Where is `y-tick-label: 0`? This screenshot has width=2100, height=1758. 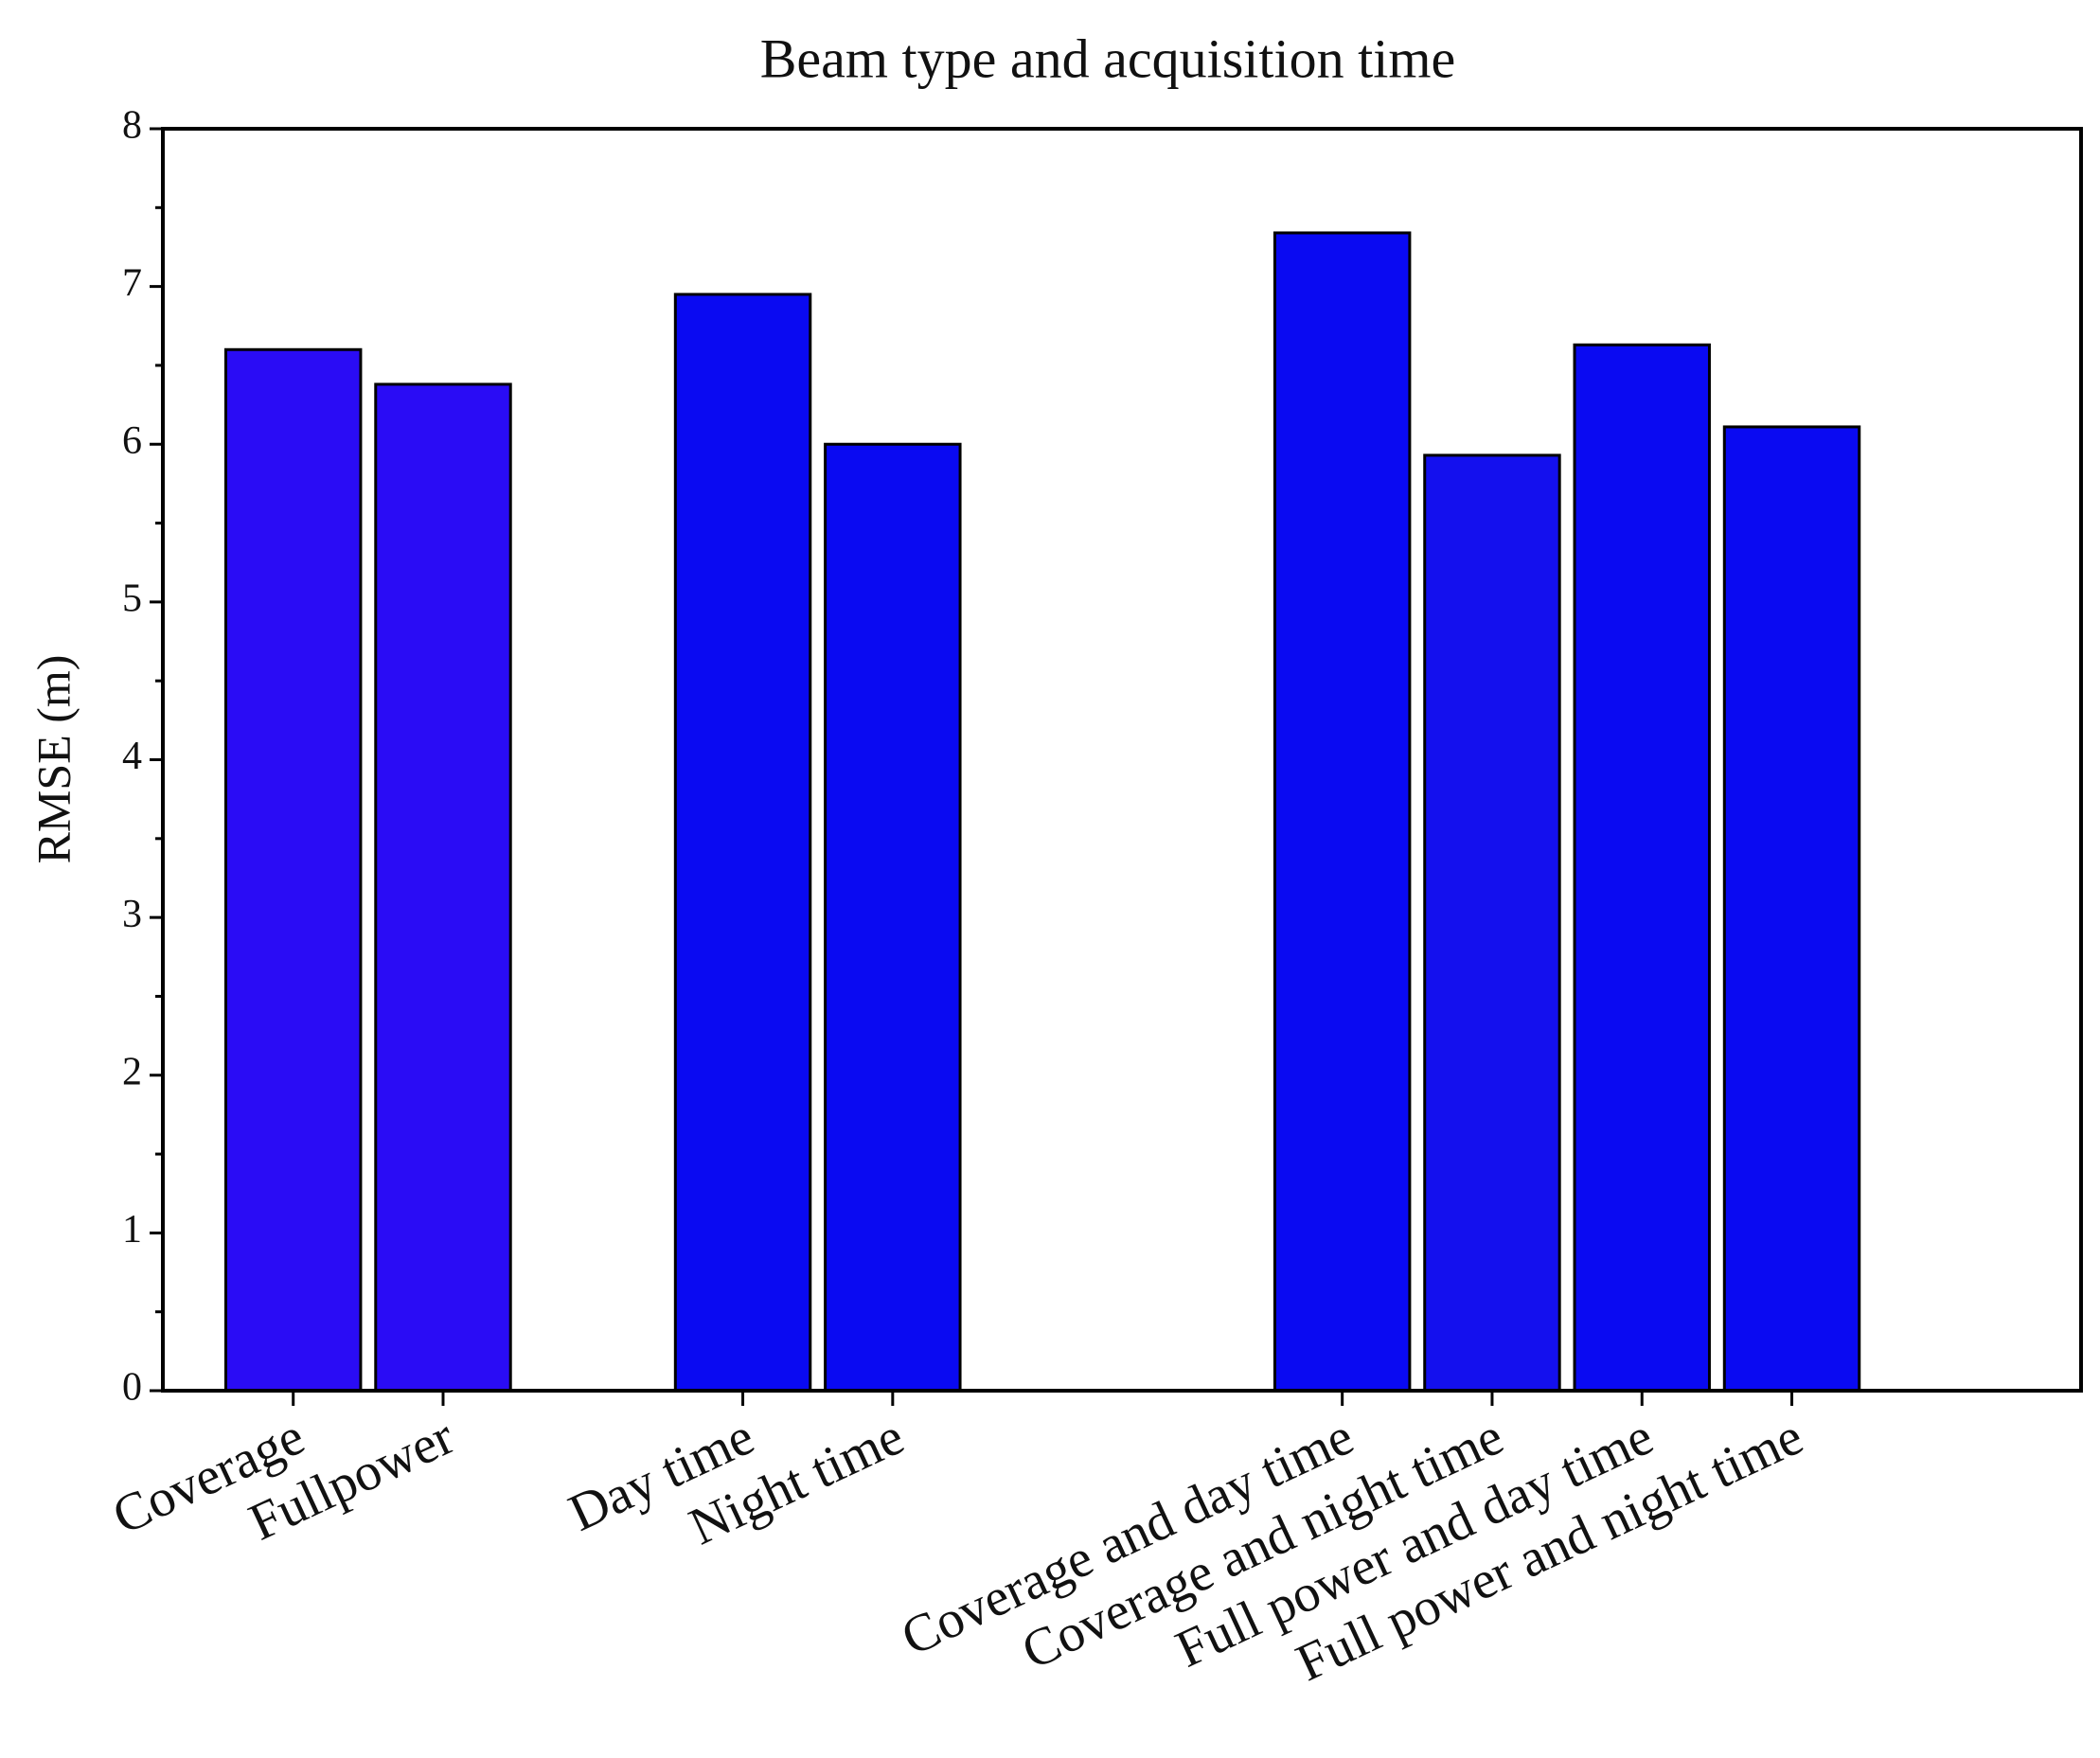 y-tick-label: 0 is located at coordinates (132, 1388).